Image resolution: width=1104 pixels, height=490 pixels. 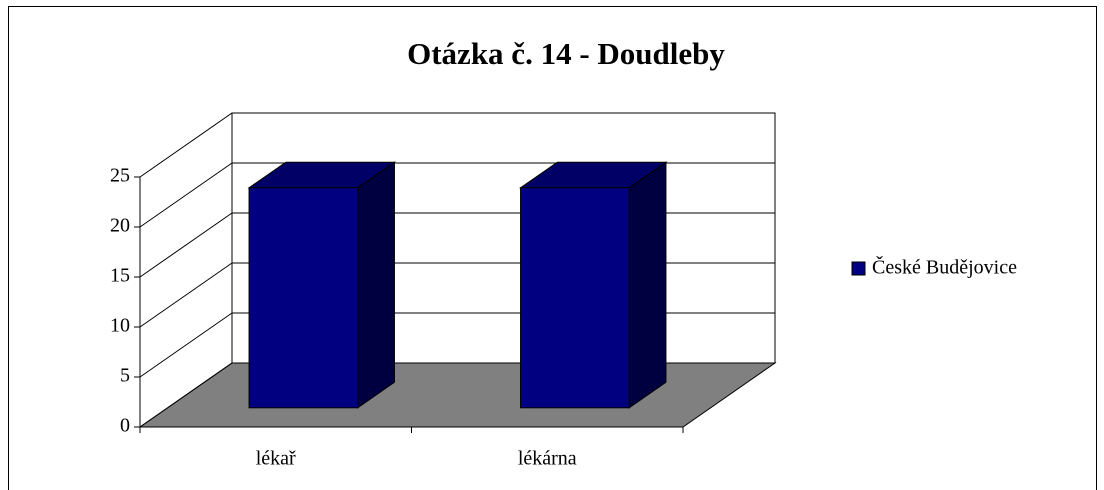 What do you see at coordinates (125, 426) in the screenshot?
I see `y-tick-label: 0` at bounding box center [125, 426].